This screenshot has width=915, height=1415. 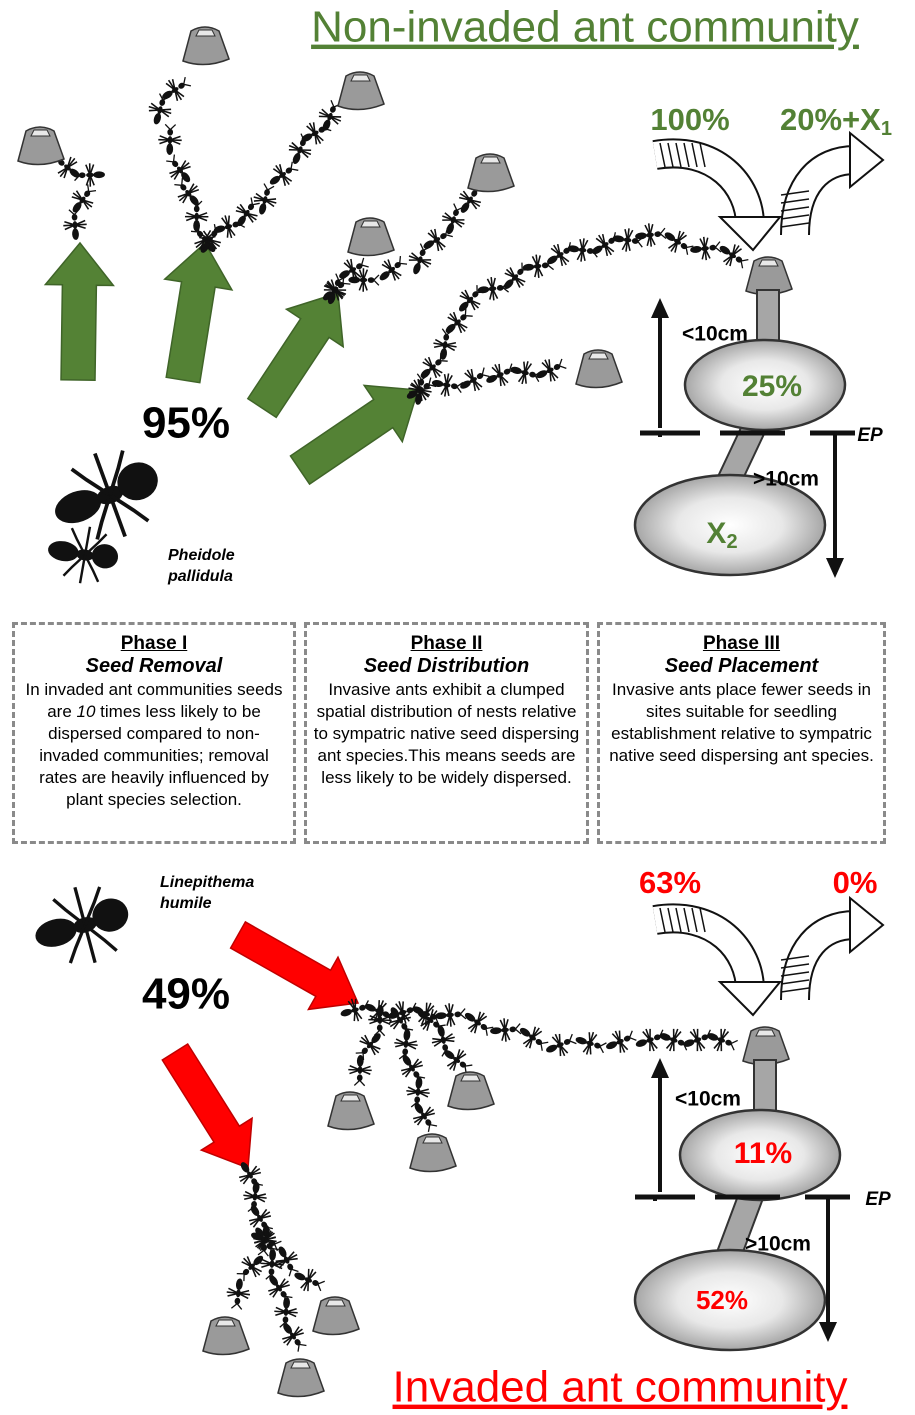 I want to click on near-pct: 11%, so click(x=763, y=1153).